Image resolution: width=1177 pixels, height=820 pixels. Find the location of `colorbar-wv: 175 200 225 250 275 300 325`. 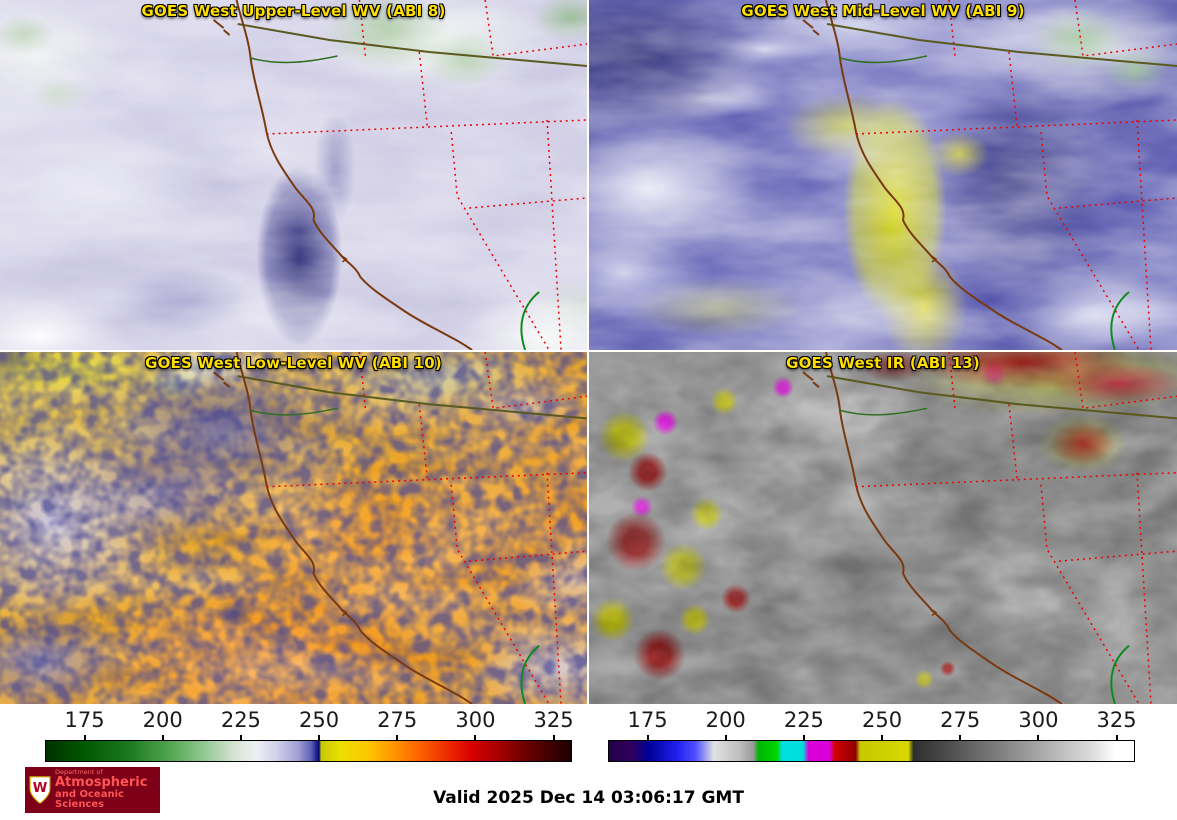

colorbar-wv: 175 200 225 250 275 300 325 is located at coordinates (309, 736).